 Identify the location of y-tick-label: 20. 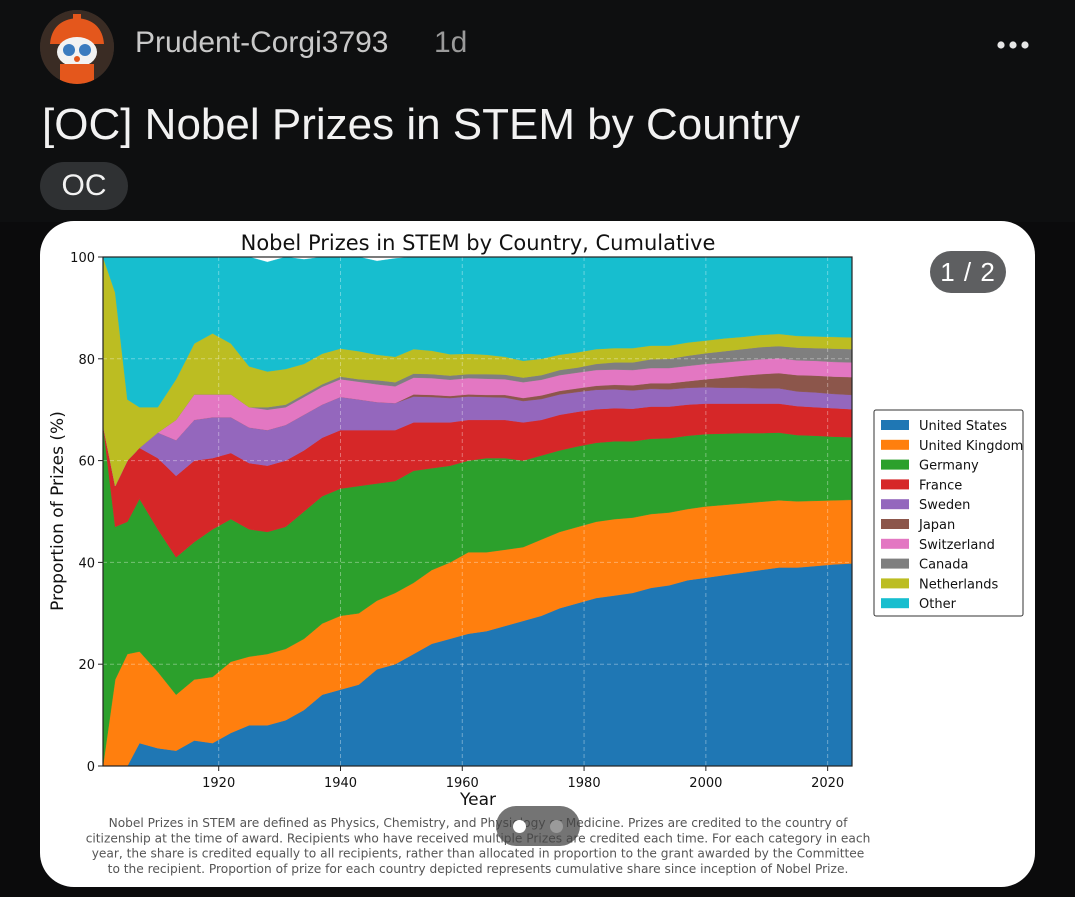
(86, 665).